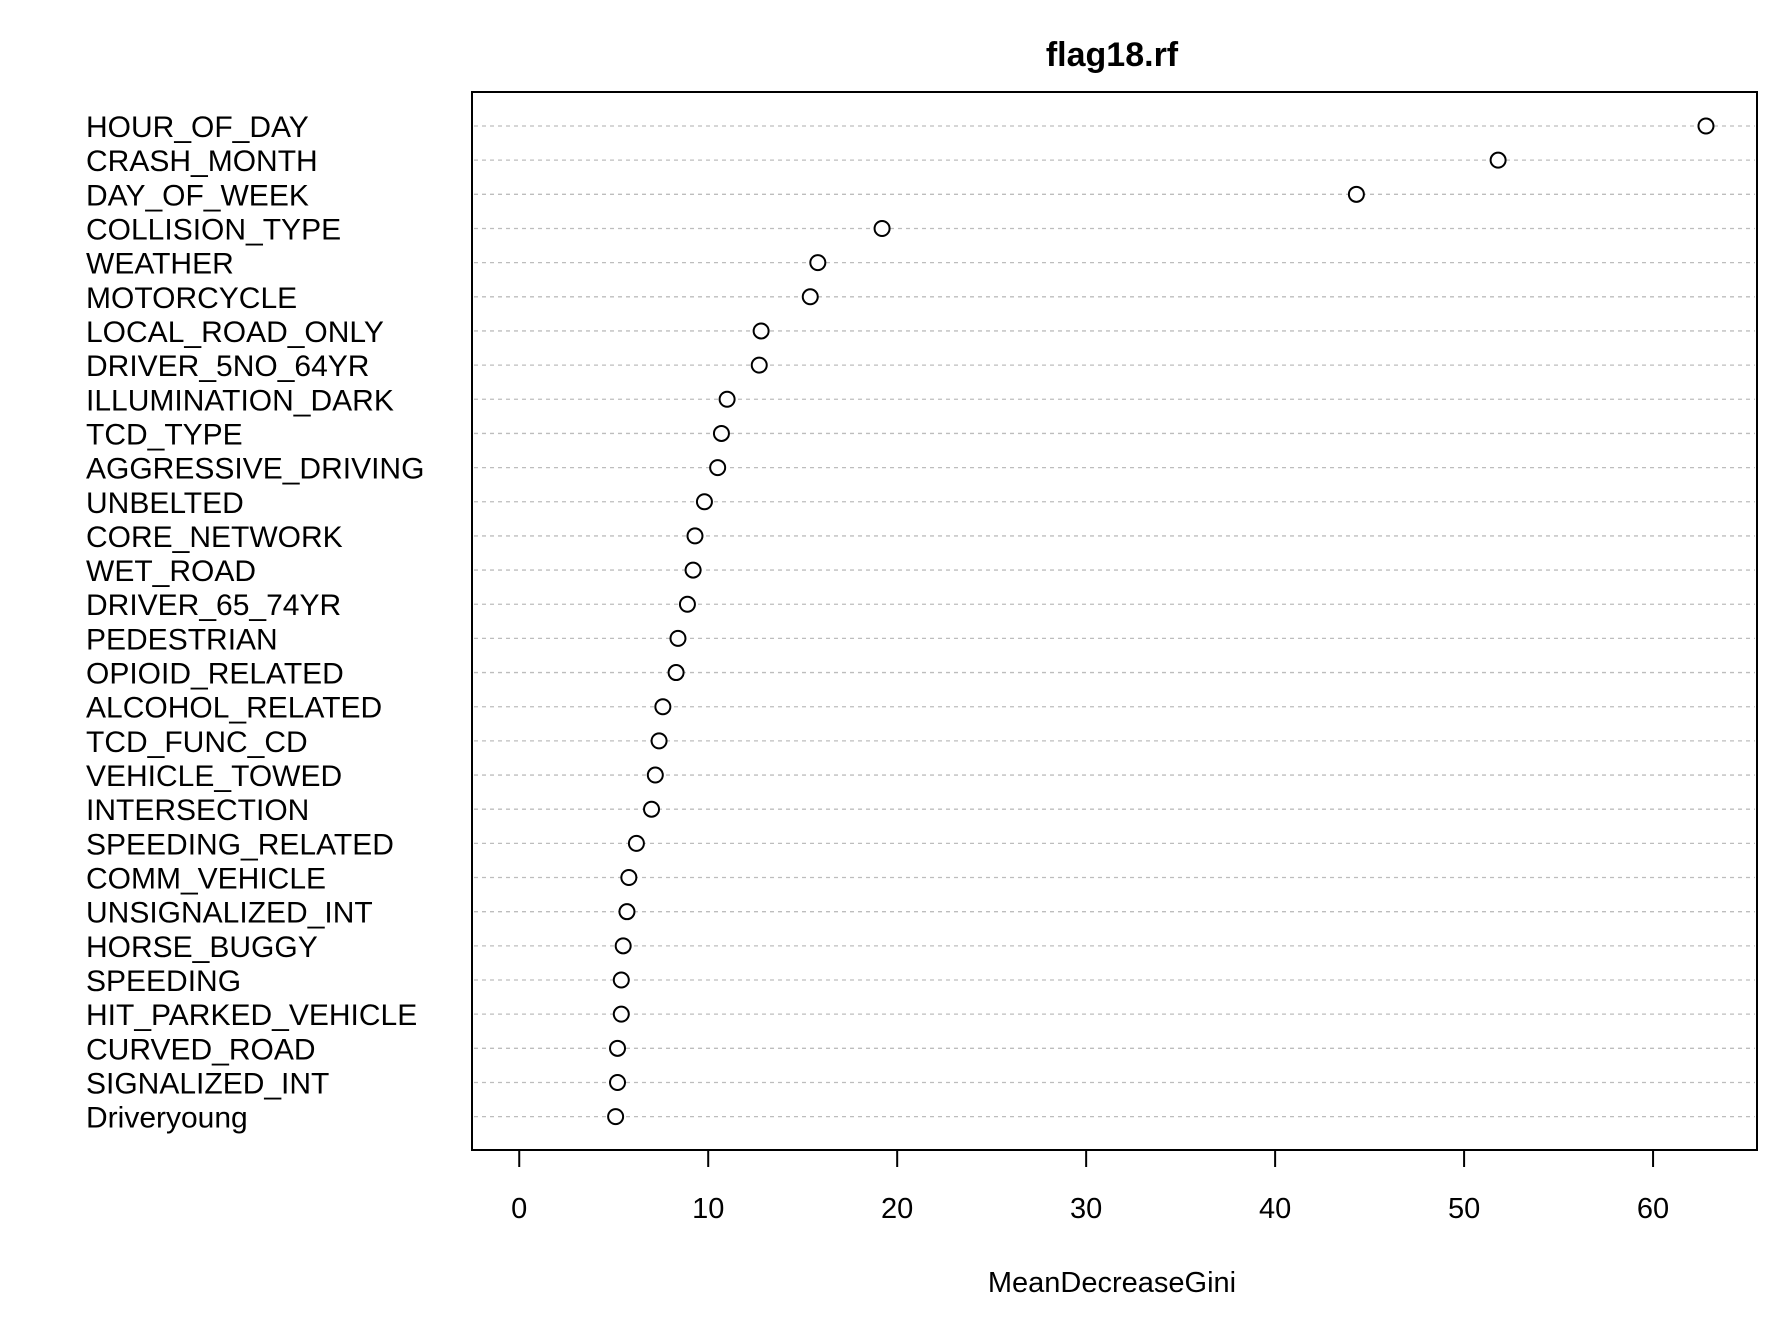 The width and height of the screenshot is (1784, 1326). I want to click on variable-label: INTERSECTION, so click(197, 810).